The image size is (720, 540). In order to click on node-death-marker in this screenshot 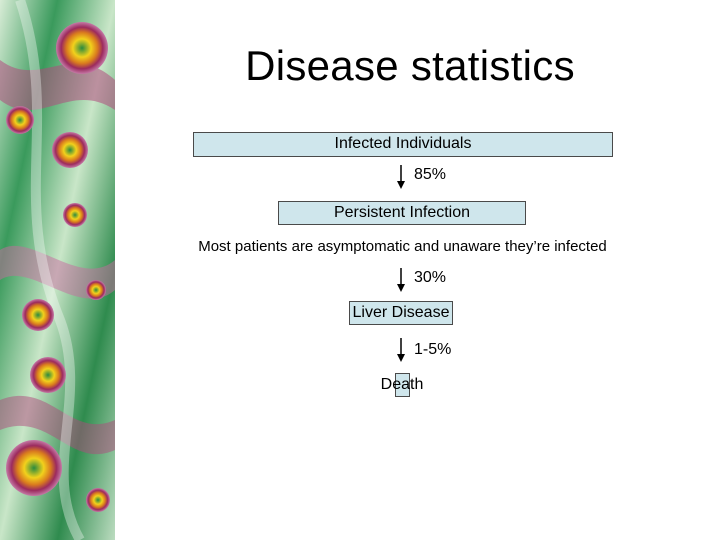, I will do `click(402, 385)`.